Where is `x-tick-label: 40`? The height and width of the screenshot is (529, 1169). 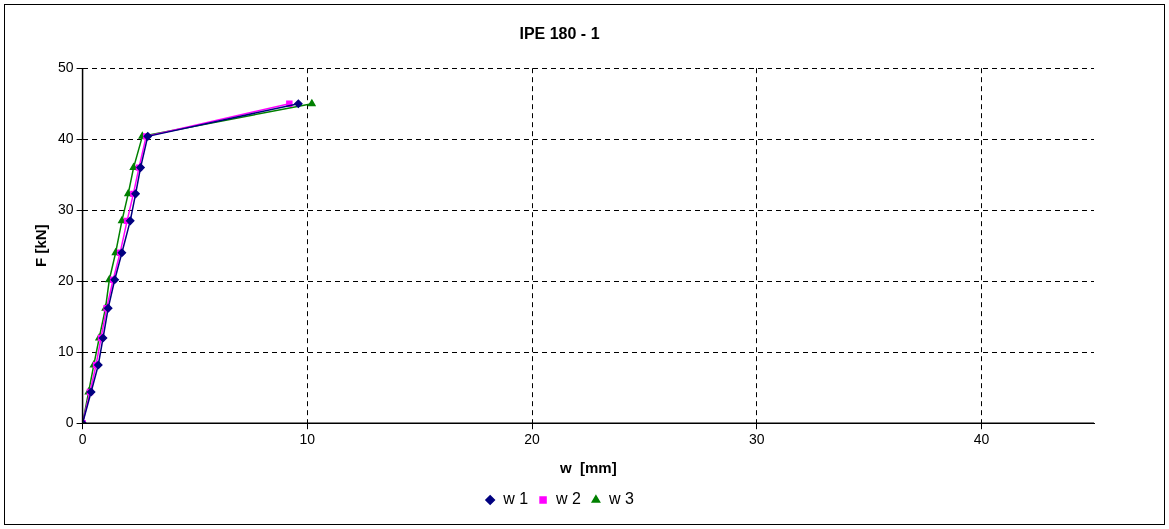
x-tick-label: 40 is located at coordinates (981, 439).